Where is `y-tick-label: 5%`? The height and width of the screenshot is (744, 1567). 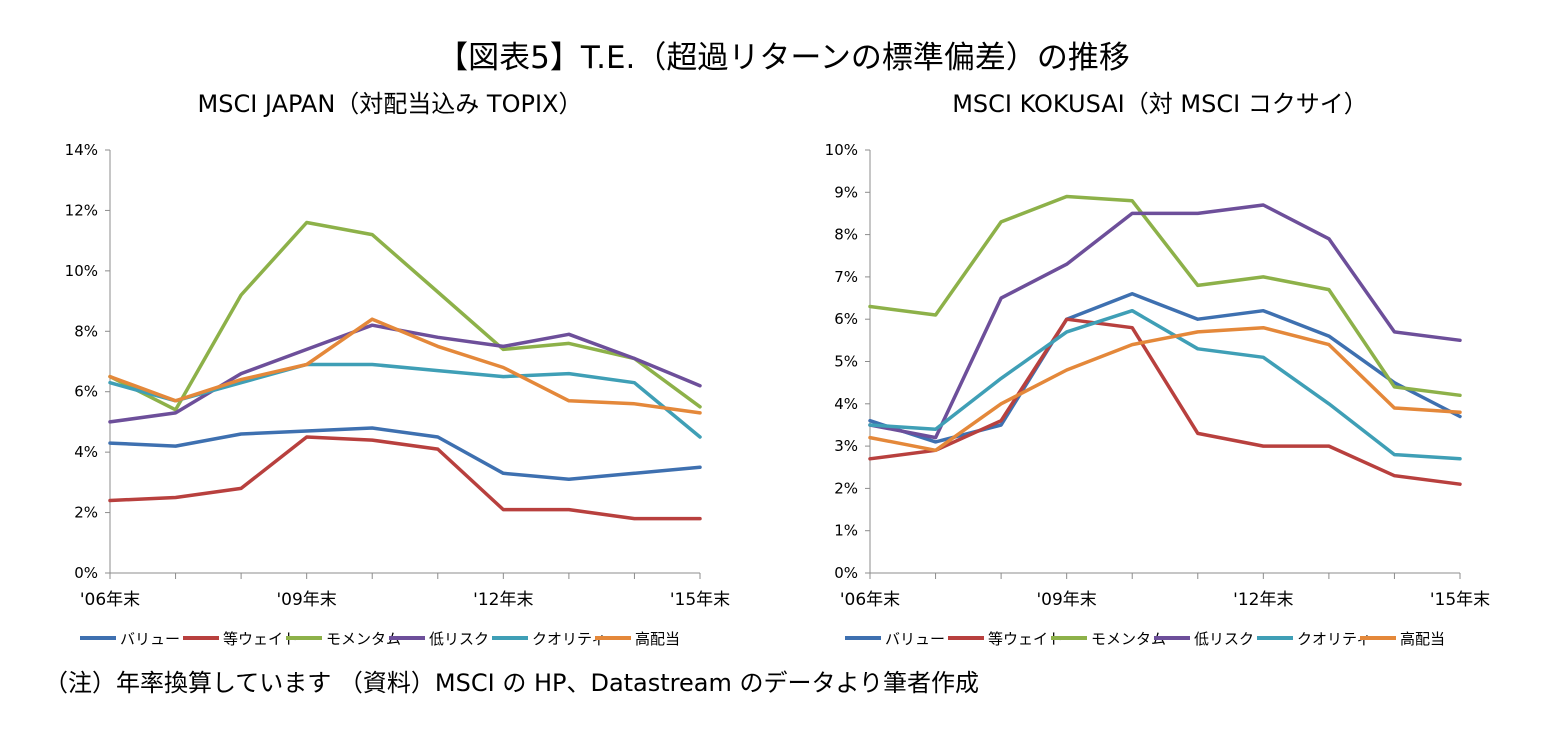 y-tick-label: 5% is located at coordinates (846, 362).